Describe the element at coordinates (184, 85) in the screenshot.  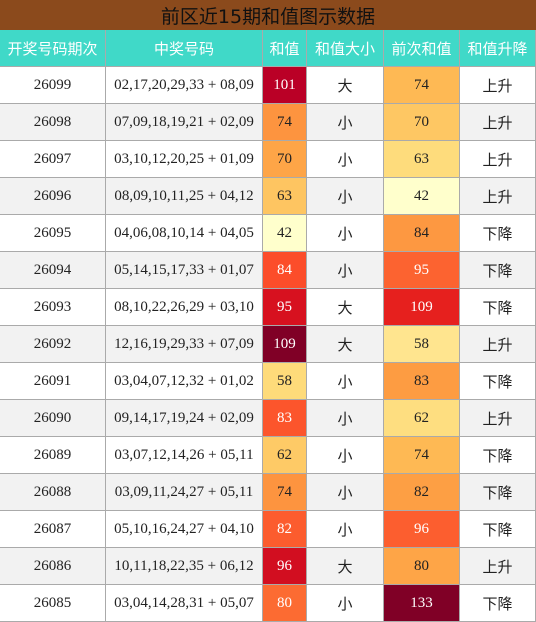
I see `data-cell: 02,17,20,29,33 + 08,09` at that location.